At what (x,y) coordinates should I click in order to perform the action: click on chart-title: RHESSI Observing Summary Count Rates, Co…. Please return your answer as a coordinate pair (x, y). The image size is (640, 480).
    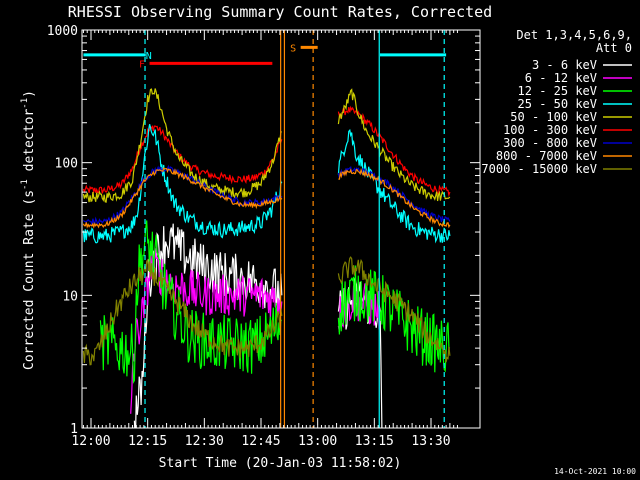
    Looking at the image, I should click on (280, 12).